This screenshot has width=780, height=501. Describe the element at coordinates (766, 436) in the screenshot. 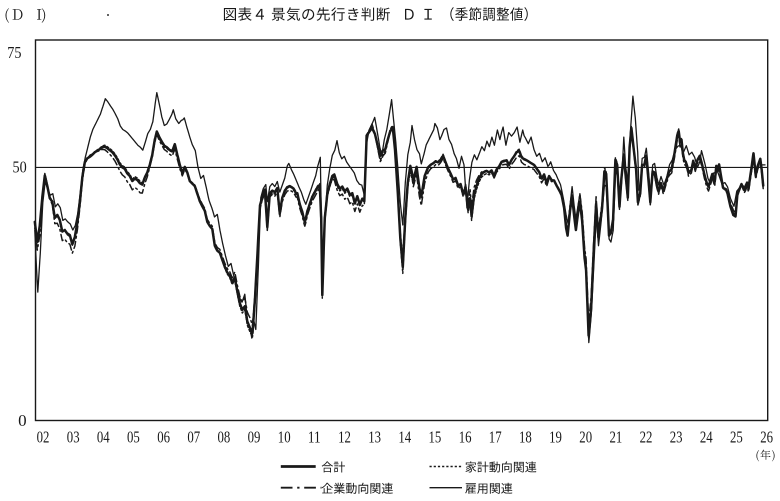

I see `svg-text: 26` at that location.